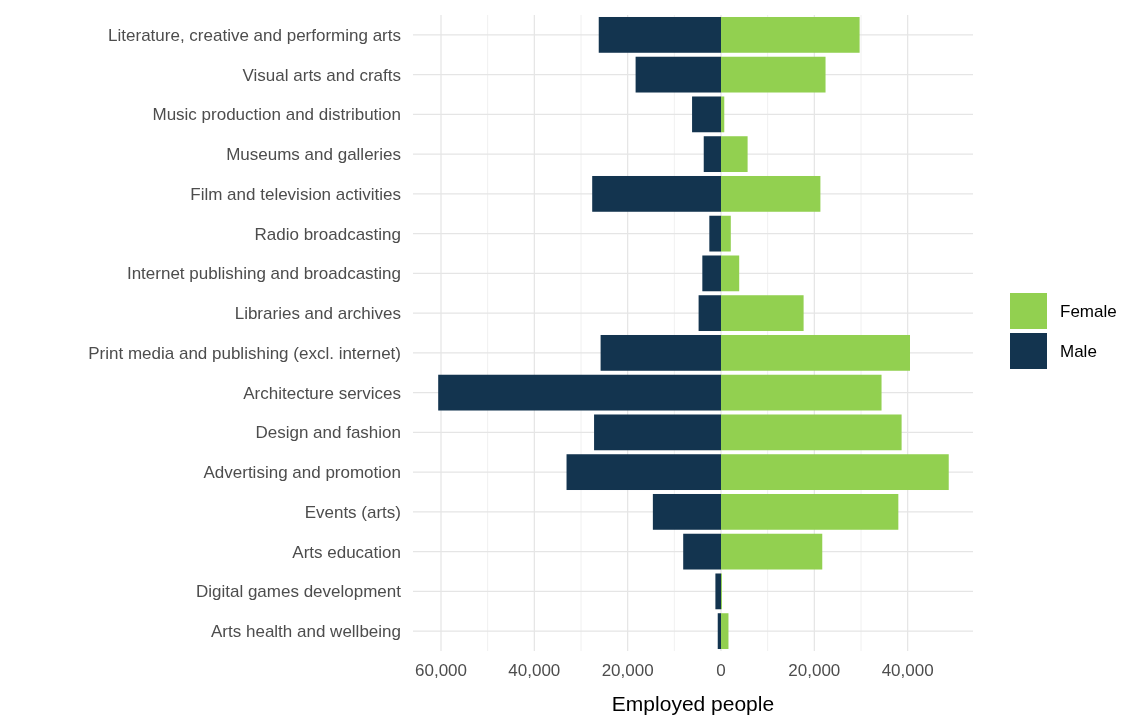  Describe the element at coordinates (298, 592) in the screenshot. I see `y-tick-label: Digital games development` at that location.